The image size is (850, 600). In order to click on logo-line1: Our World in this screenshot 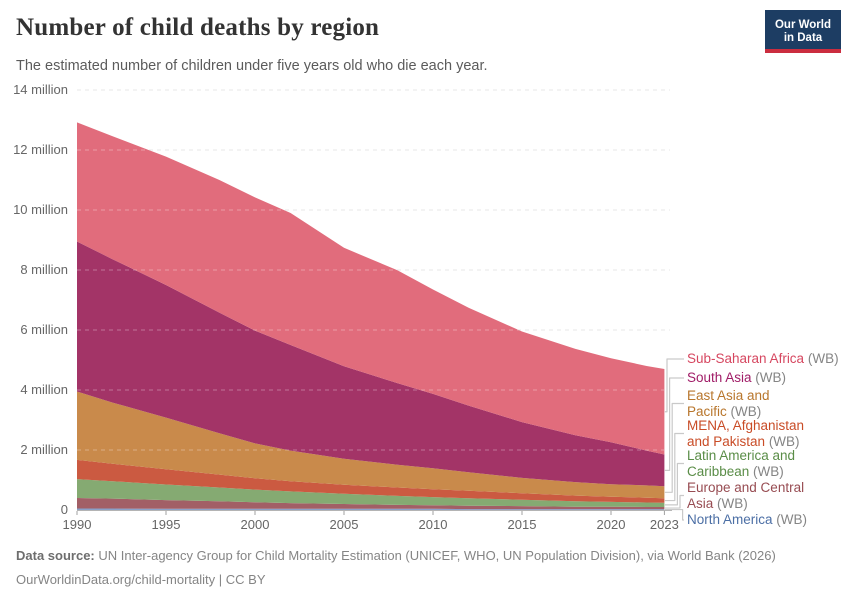, I will do `click(802, 24)`.